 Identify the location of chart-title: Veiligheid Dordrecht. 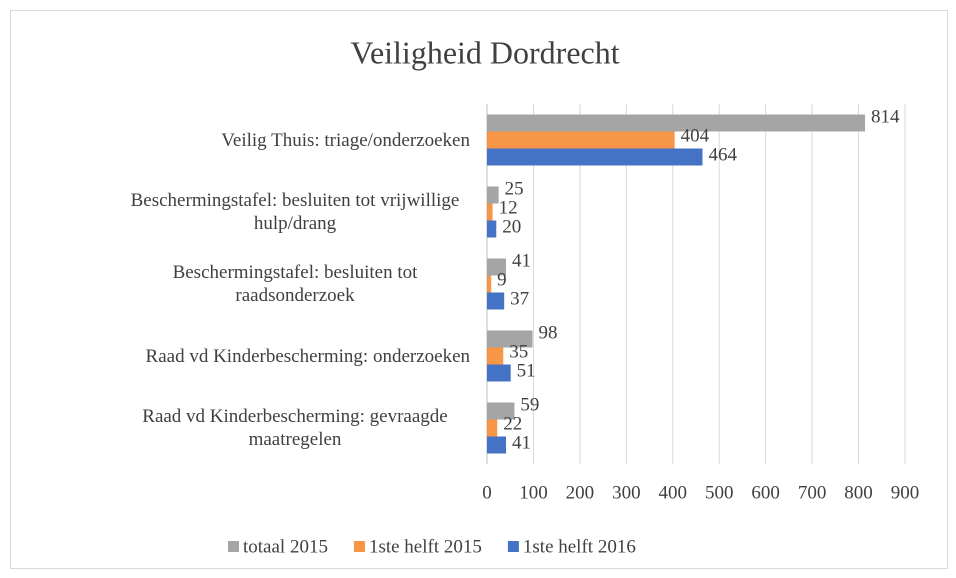
(484, 52).